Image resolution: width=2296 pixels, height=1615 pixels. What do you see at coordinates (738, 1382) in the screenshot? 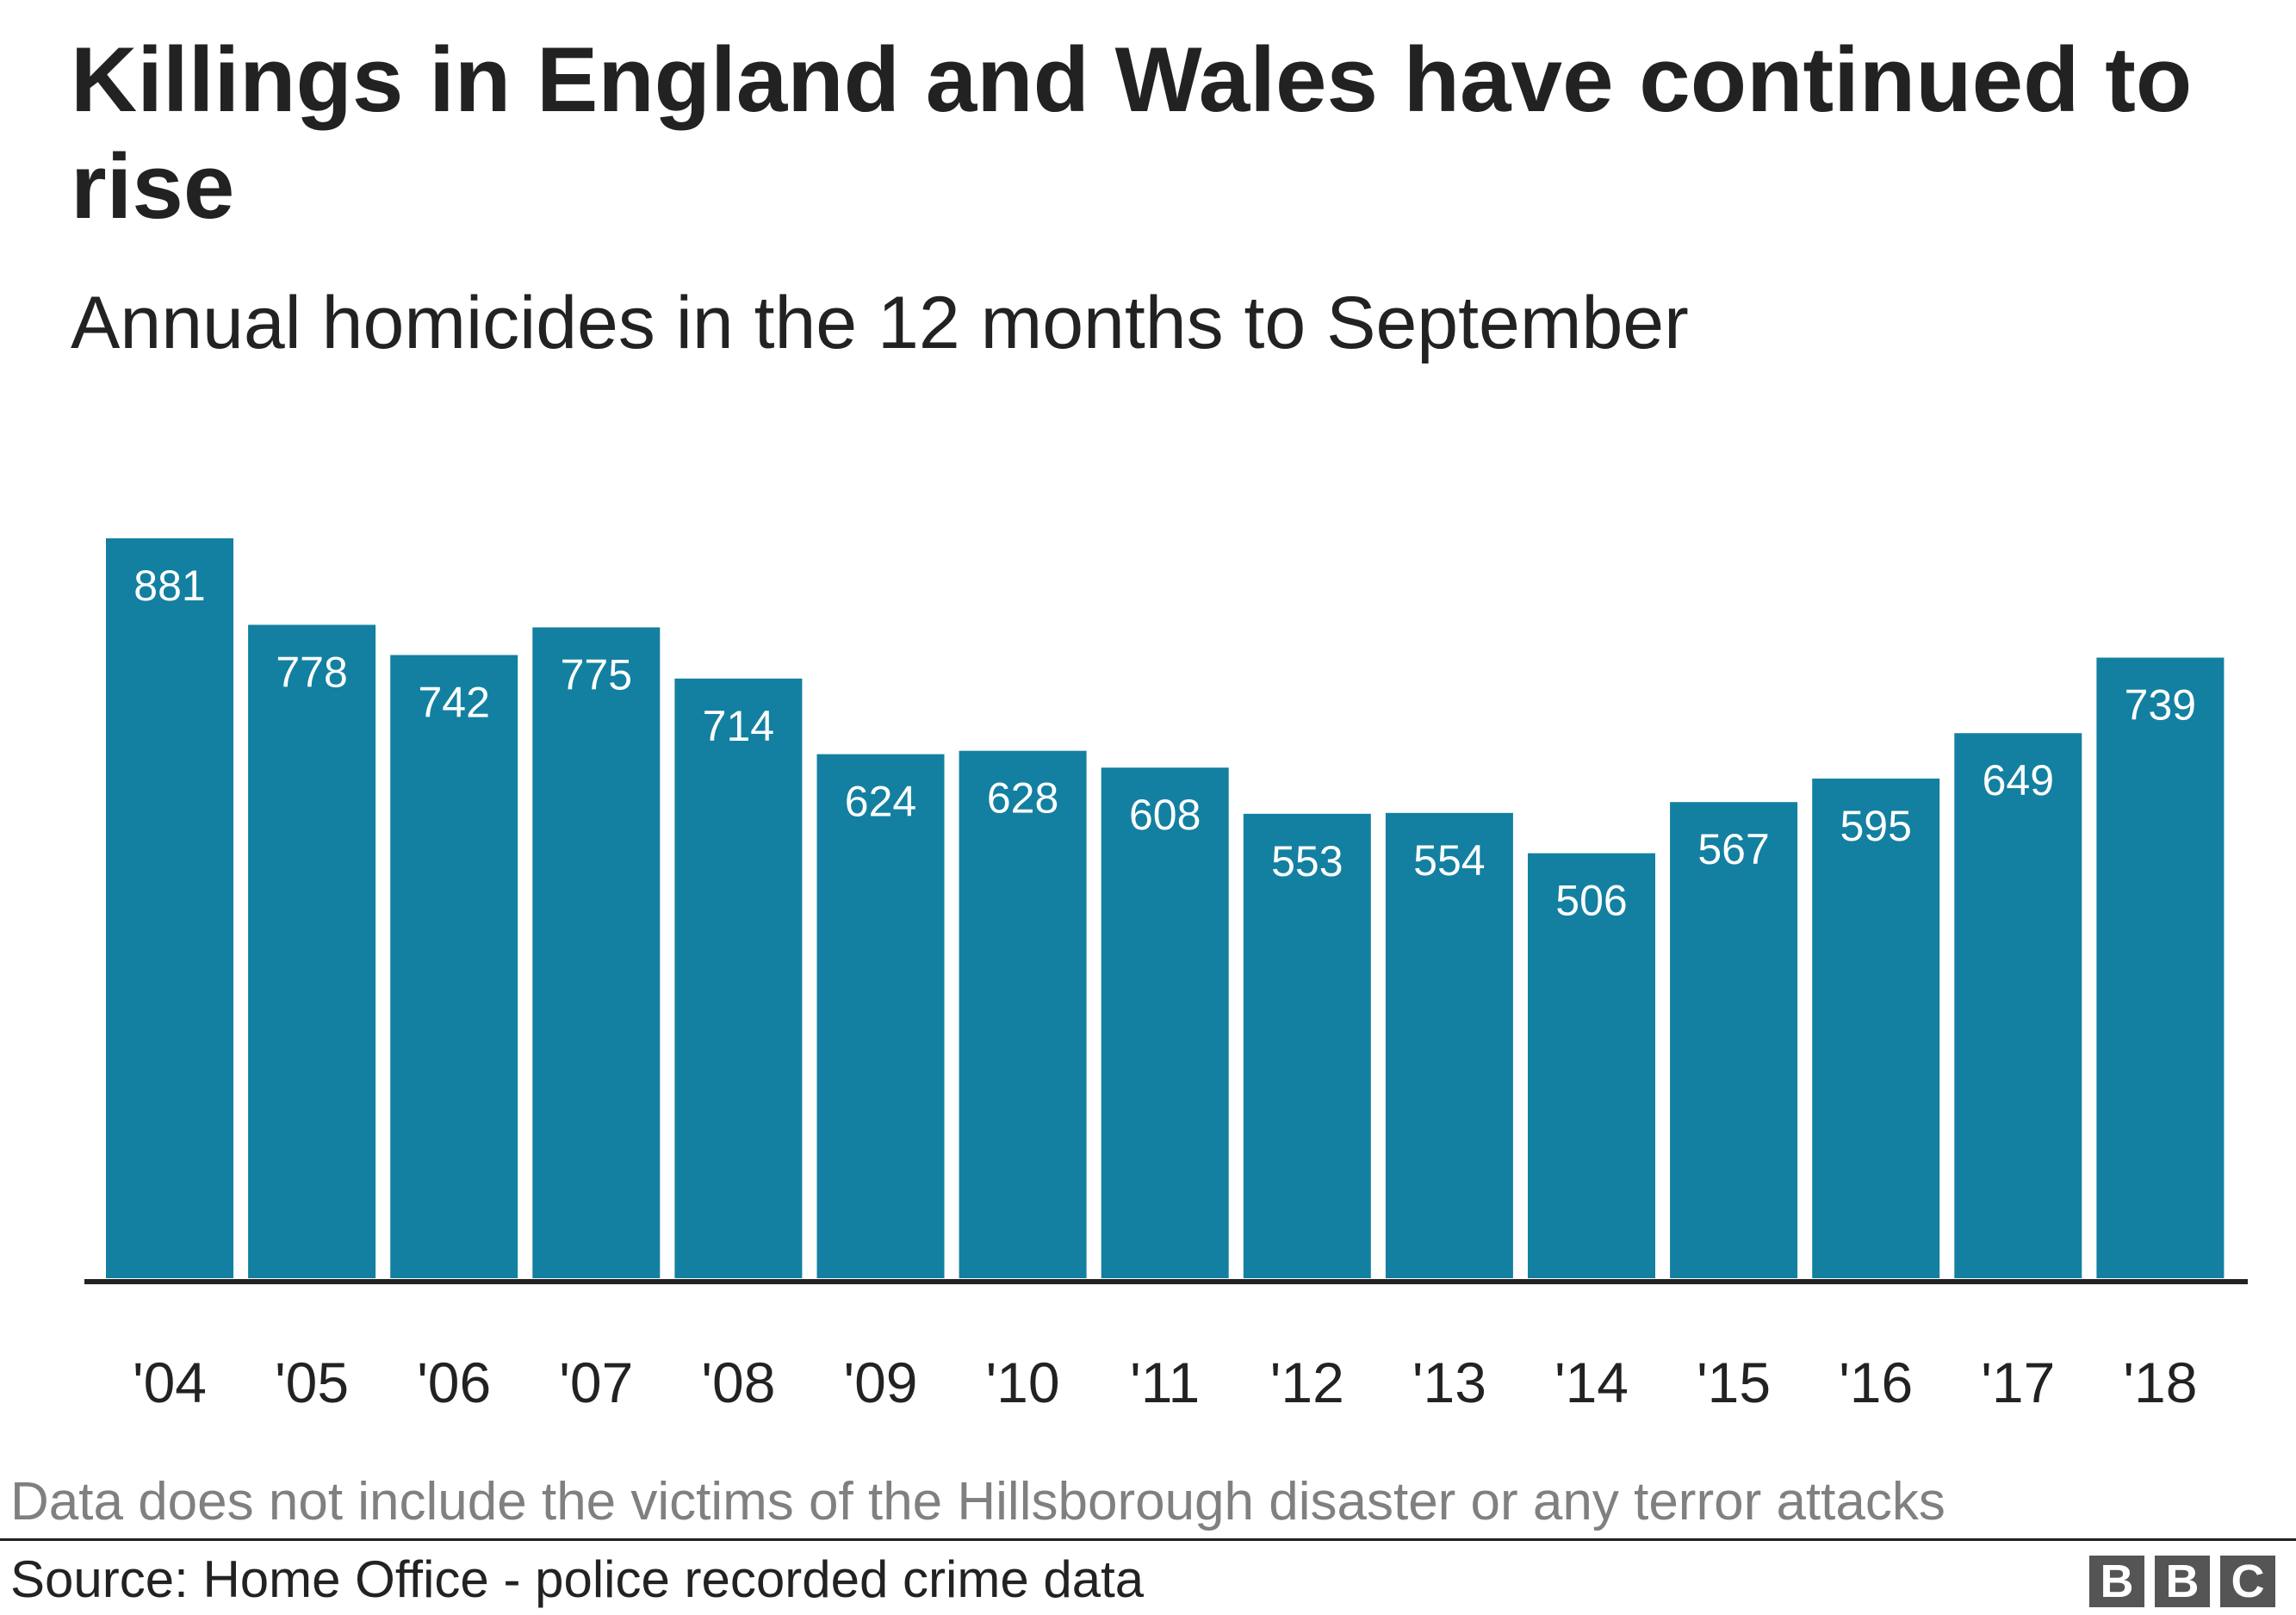
I see `x-tick-label: '08` at bounding box center [738, 1382].